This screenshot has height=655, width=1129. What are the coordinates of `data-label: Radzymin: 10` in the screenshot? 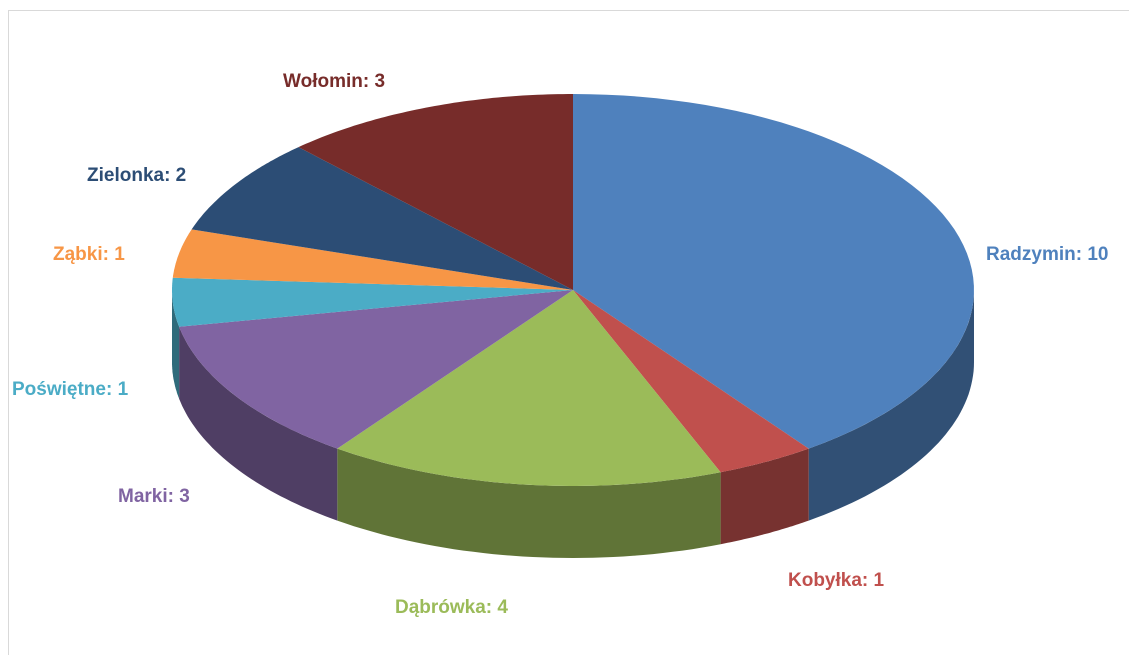 It's located at (1047, 254).